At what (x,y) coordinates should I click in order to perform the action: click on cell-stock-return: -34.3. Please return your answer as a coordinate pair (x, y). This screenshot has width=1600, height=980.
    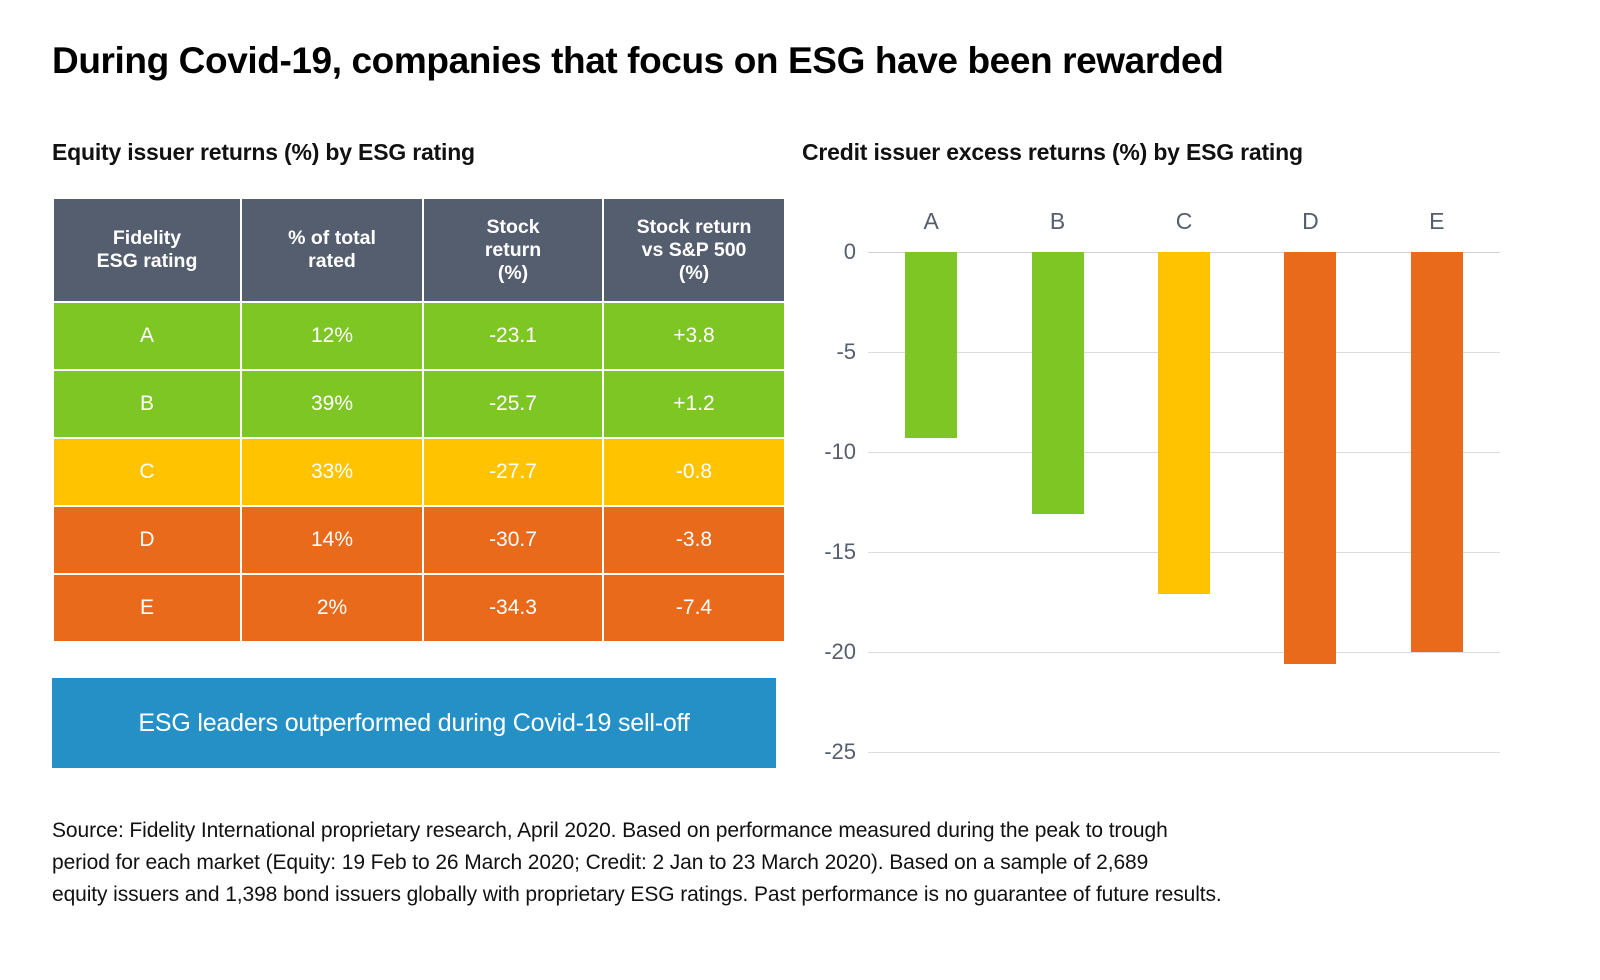
    Looking at the image, I should click on (513, 608).